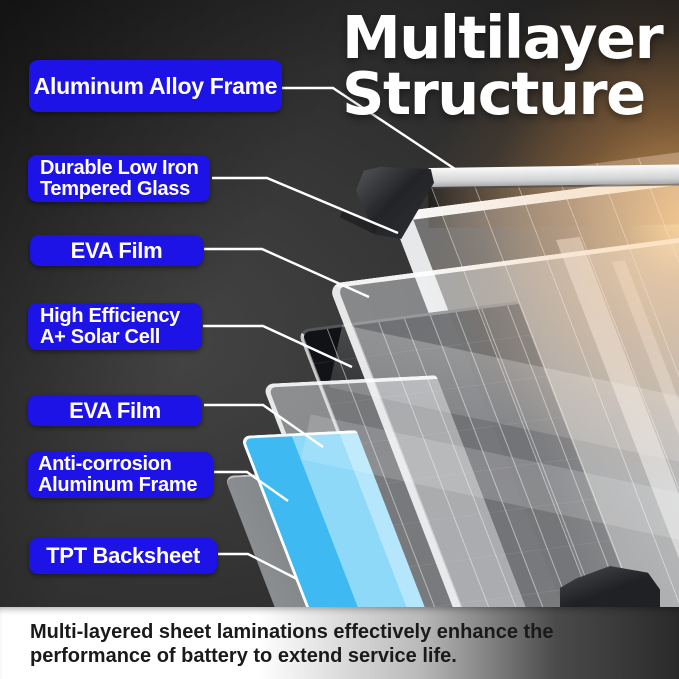 The image size is (679, 679). I want to click on label-anti-corrosion-frame: Anti-corrosion Aluminum Frame, so click(120, 475).